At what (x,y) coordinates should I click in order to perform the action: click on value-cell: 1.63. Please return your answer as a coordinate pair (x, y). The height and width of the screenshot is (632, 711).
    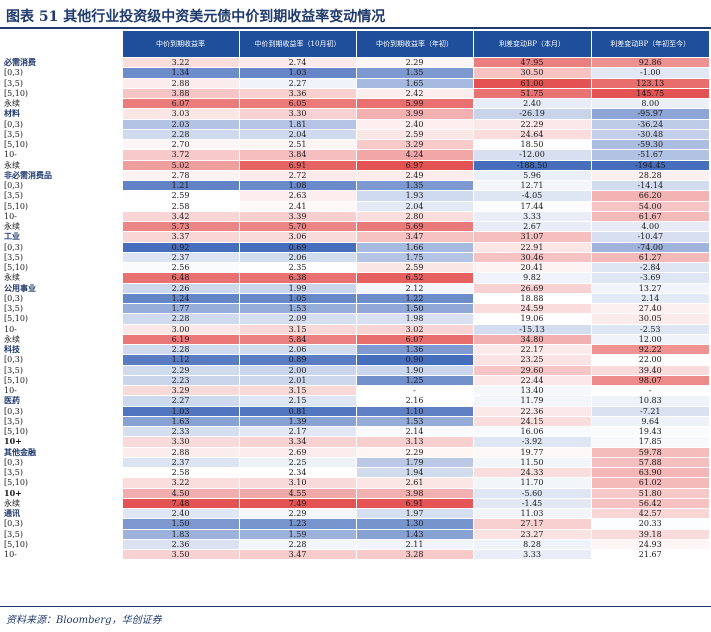
    Looking at the image, I should click on (180, 422).